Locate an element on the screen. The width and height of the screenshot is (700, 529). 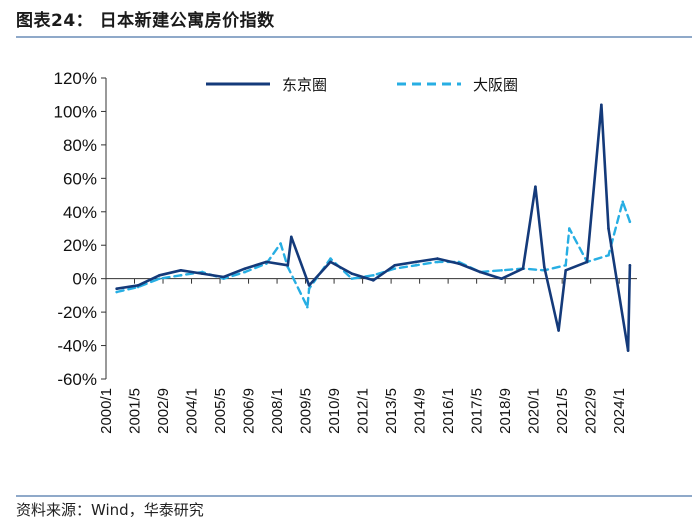
x-tick-label: 2002/9 is located at coordinates (163, 411).